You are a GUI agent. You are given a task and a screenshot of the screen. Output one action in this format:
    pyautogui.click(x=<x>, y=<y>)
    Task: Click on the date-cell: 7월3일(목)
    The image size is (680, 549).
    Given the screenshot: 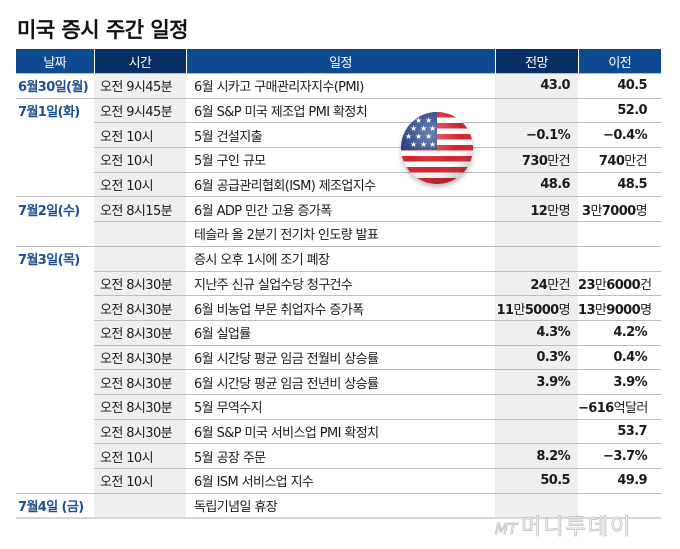 What is the action you would take?
    pyautogui.click(x=55, y=258)
    